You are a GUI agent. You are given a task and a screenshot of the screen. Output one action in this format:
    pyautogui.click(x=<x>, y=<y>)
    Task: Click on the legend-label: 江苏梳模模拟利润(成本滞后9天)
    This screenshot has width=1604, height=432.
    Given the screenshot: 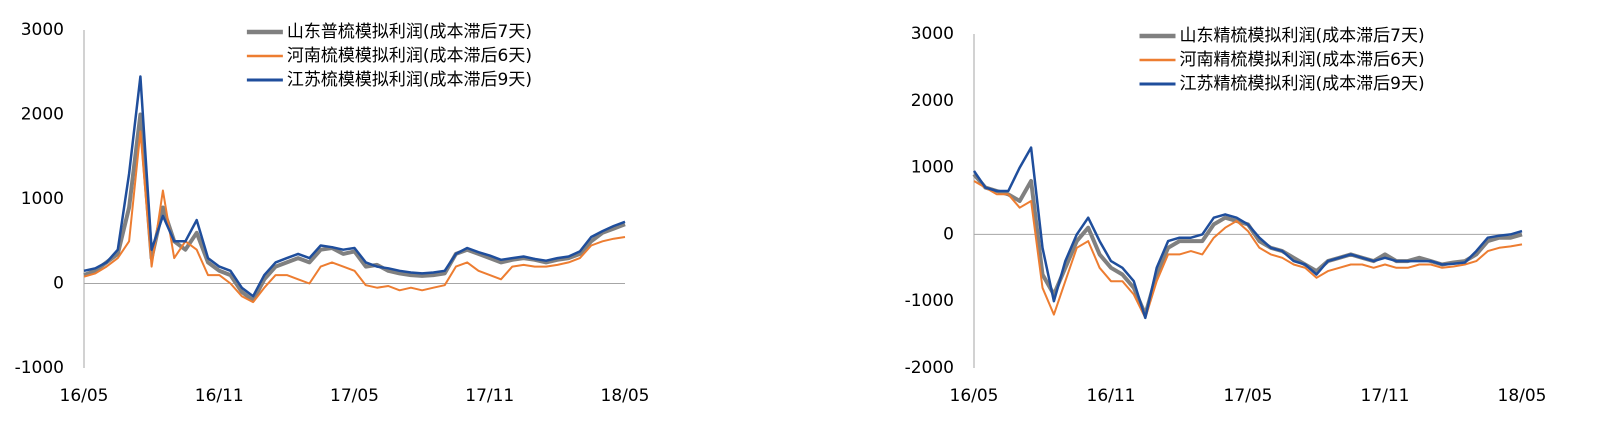 What is the action you would take?
    pyautogui.click(x=409, y=80)
    